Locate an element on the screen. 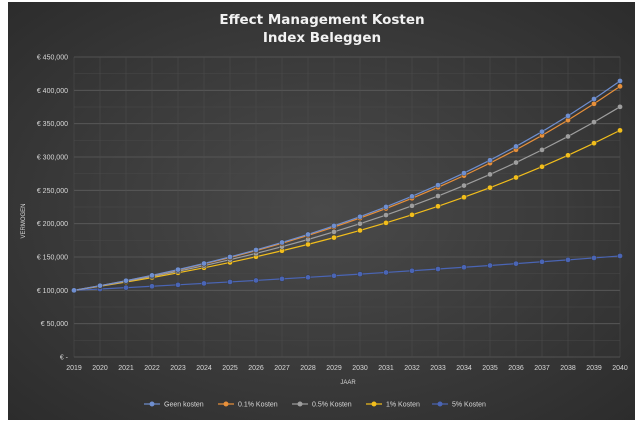 The width and height of the screenshot is (643, 425). y-tick-label: € 450,000 is located at coordinates (52, 58).